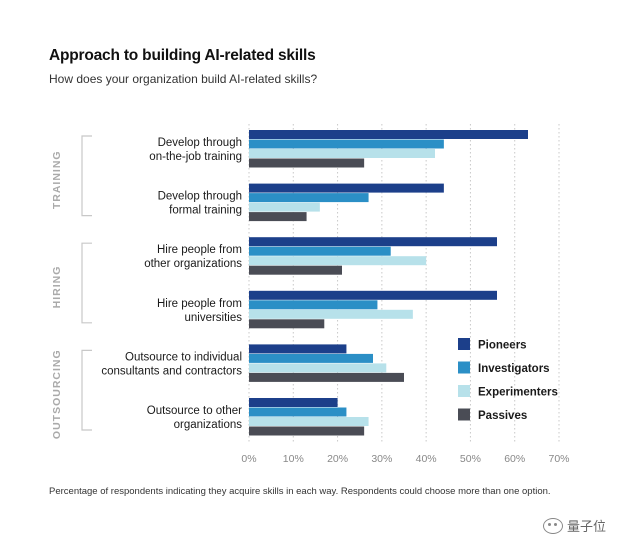  What do you see at coordinates (194, 411) in the screenshot?
I see `category-label: Outsource to other` at bounding box center [194, 411].